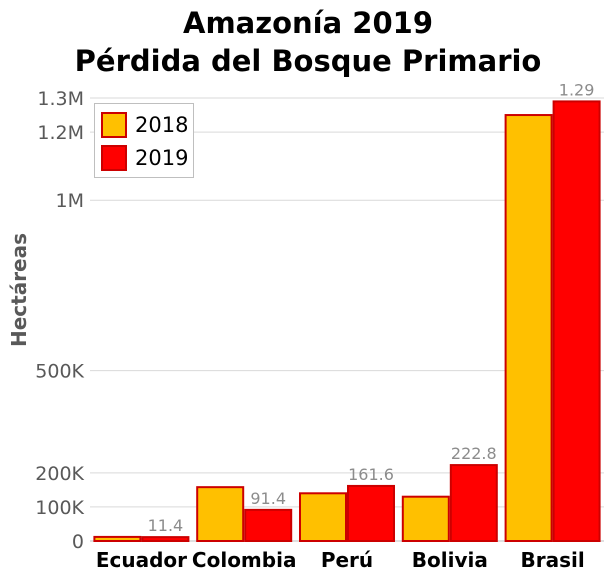 The width and height of the screenshot is (616, 580). What do you see at coordinates (268, 498) in the screenshot?
I see `data-label: 91.4` at bounding box center [268, 498].